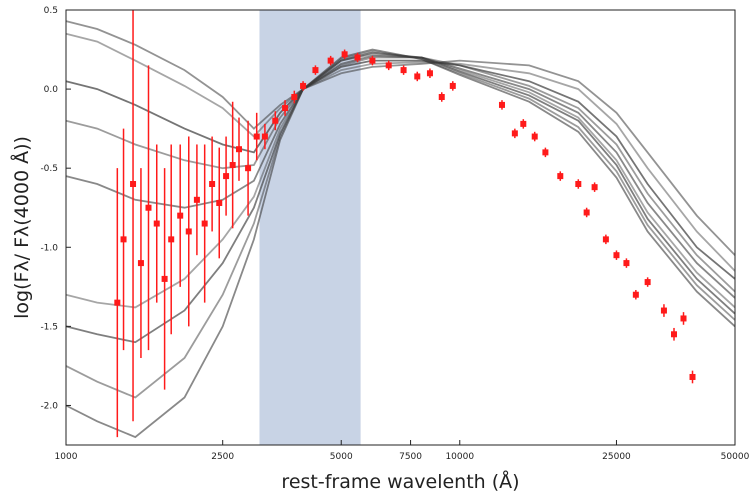 The height and width of the screenshot is (499, 755). What do you see at coordinates (735, 457) in the screenshot?
I see `x-tick-label: 50000` at bounding box center [735, 457].